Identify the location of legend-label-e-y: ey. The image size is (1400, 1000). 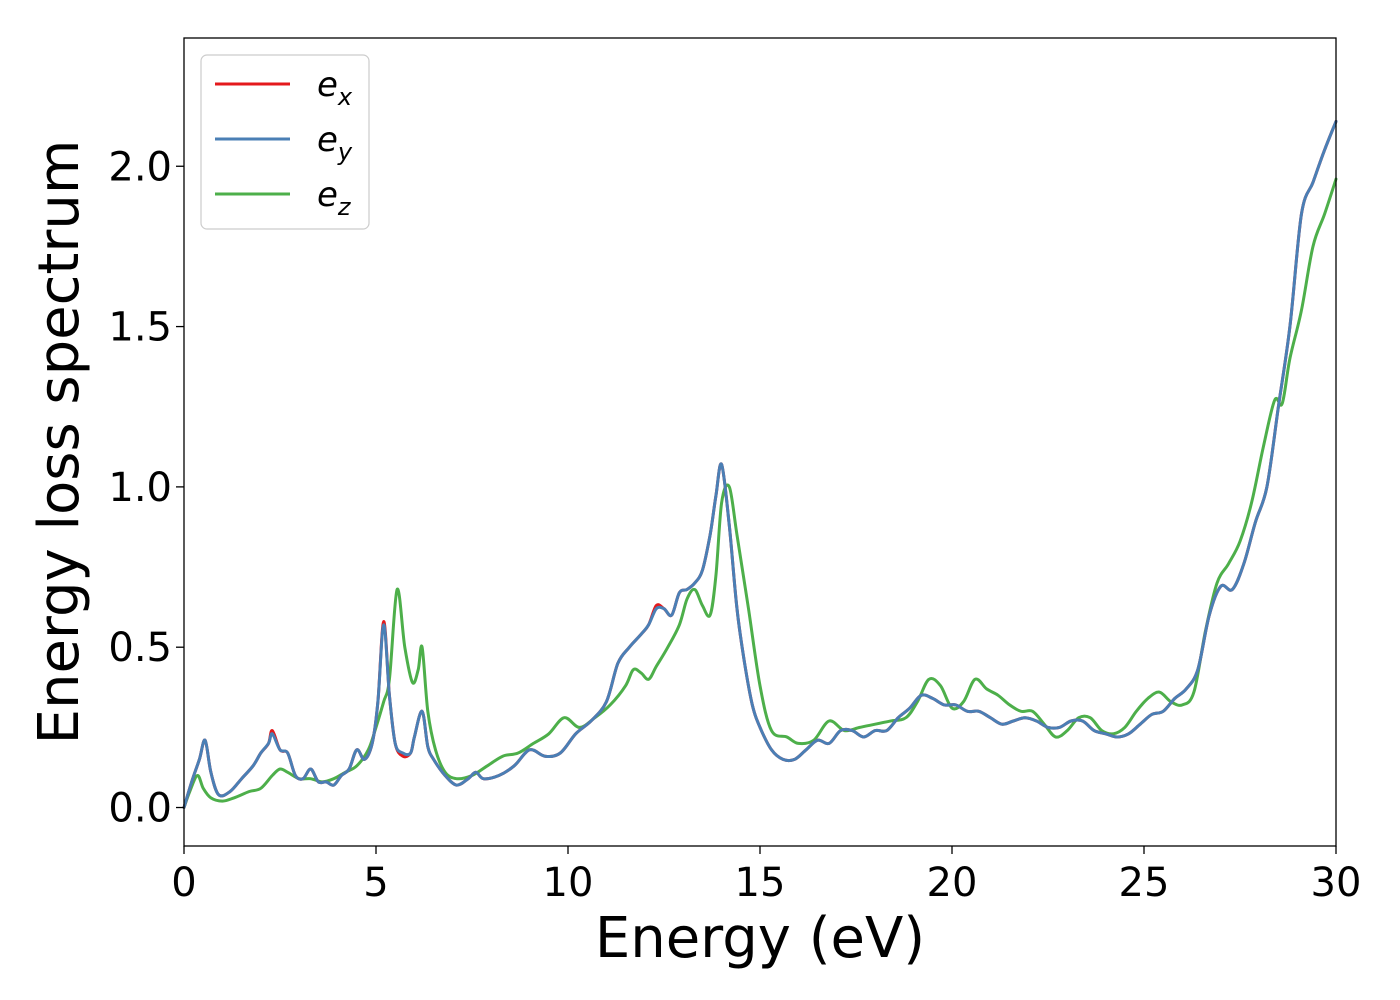
(335, 143).